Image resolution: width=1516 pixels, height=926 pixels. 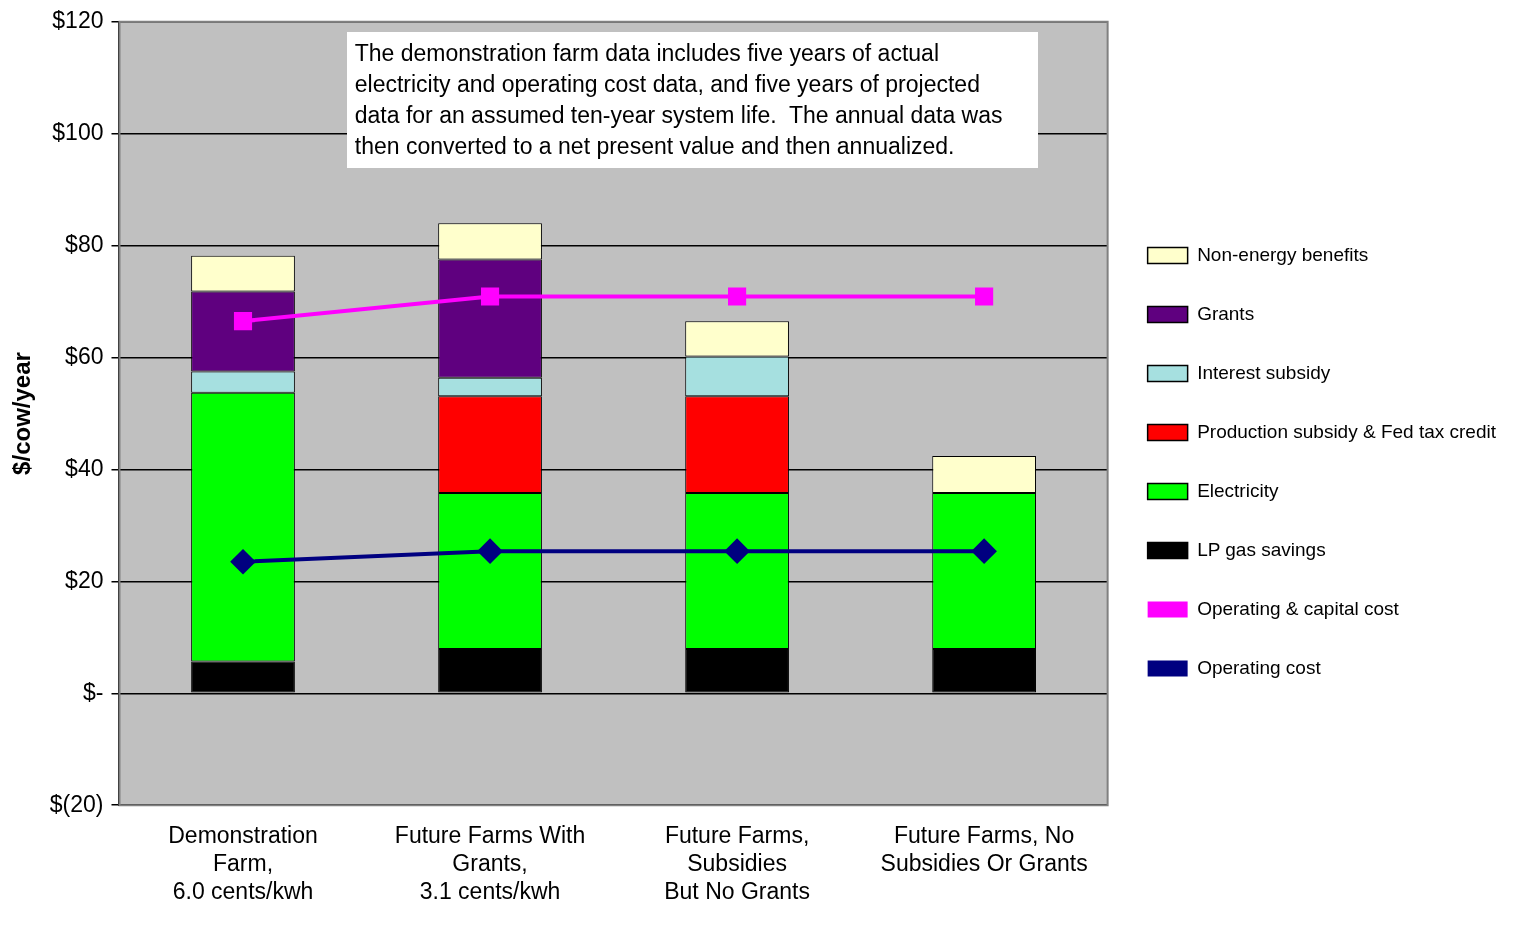 What do you see at coordinates (84, 579) in the screenshot?
I see `y-tick-label: $20` at bounding box center [84, 579].